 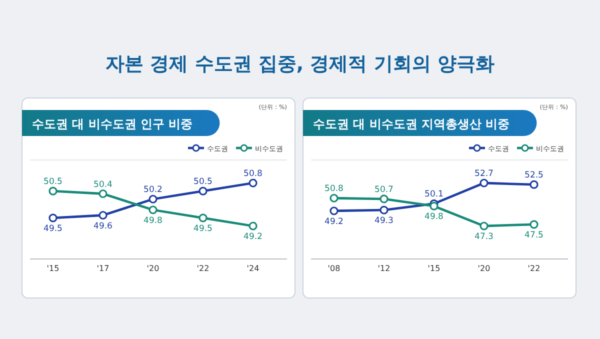 I want to click on data-label: 49.6, so click(x=103, y=226).